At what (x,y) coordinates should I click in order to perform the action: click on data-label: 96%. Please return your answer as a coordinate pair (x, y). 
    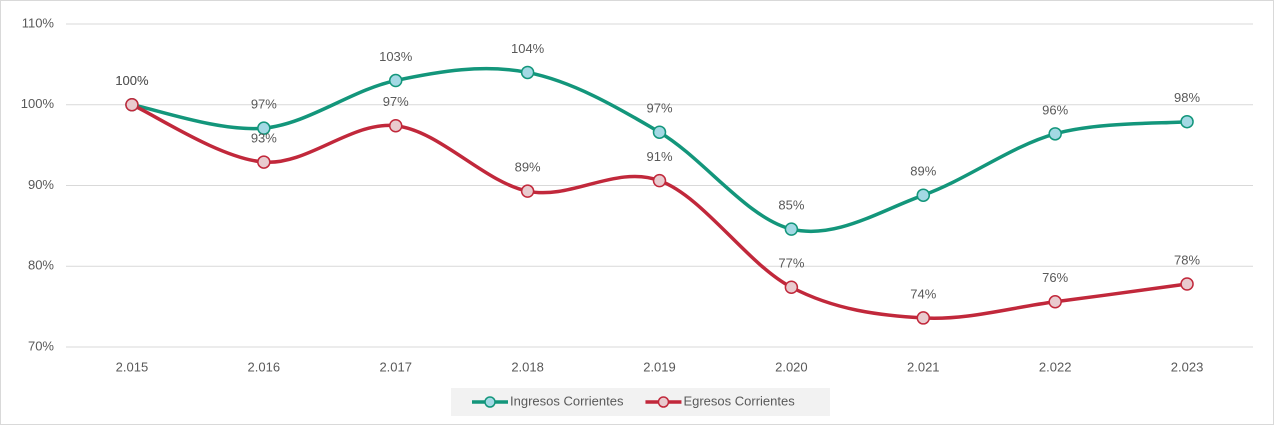
    Looking at the image, I should click on (1055, 109).